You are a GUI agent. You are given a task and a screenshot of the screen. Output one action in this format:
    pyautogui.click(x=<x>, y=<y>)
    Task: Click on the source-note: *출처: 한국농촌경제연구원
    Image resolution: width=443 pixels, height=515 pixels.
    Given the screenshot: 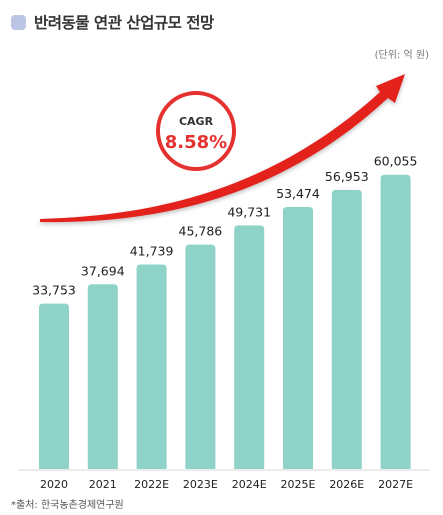 What is the action you would take?
    pyautogui.click(x=67, y=505)
    